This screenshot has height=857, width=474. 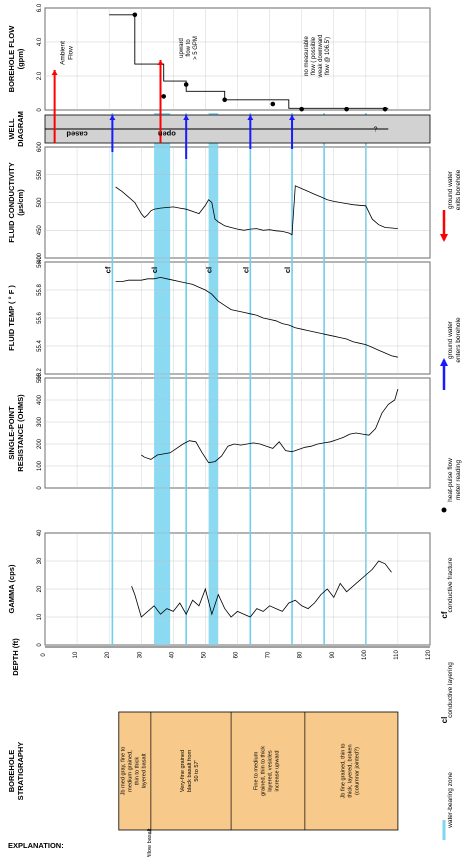 What do you see at coordinates (40, 645) in the screenshot?
I see `gamma-tick-label: 0` at bounding box center [40, 645].